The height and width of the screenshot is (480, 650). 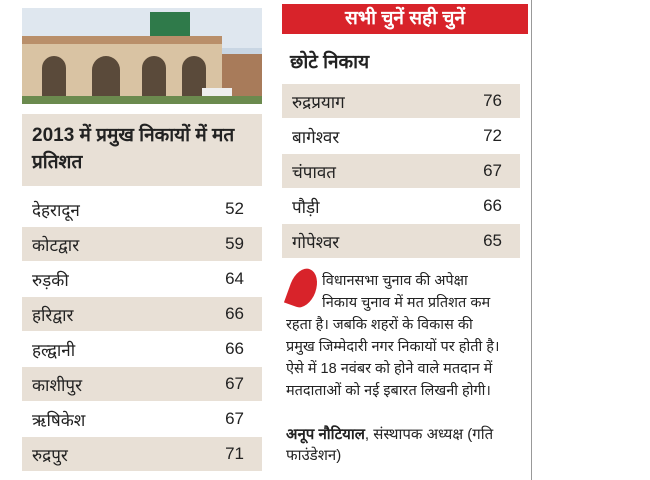 I want to click on vote-percent: 72, so click(x=492, y=135).